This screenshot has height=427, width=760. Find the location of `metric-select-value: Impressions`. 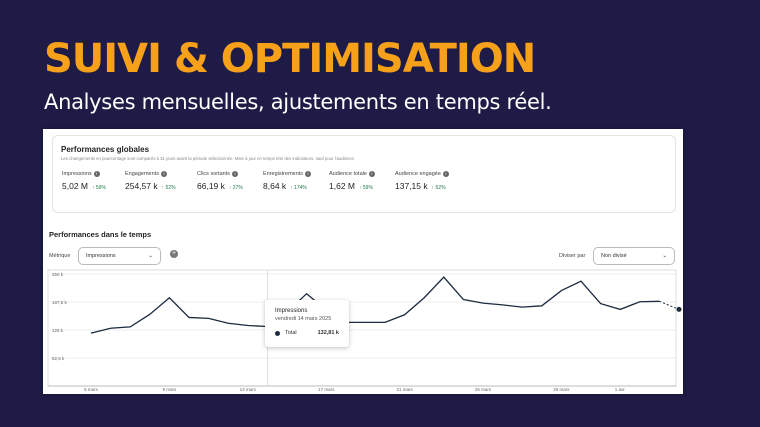

metric-select-value: Impressions is located at coordinates (101, 256).